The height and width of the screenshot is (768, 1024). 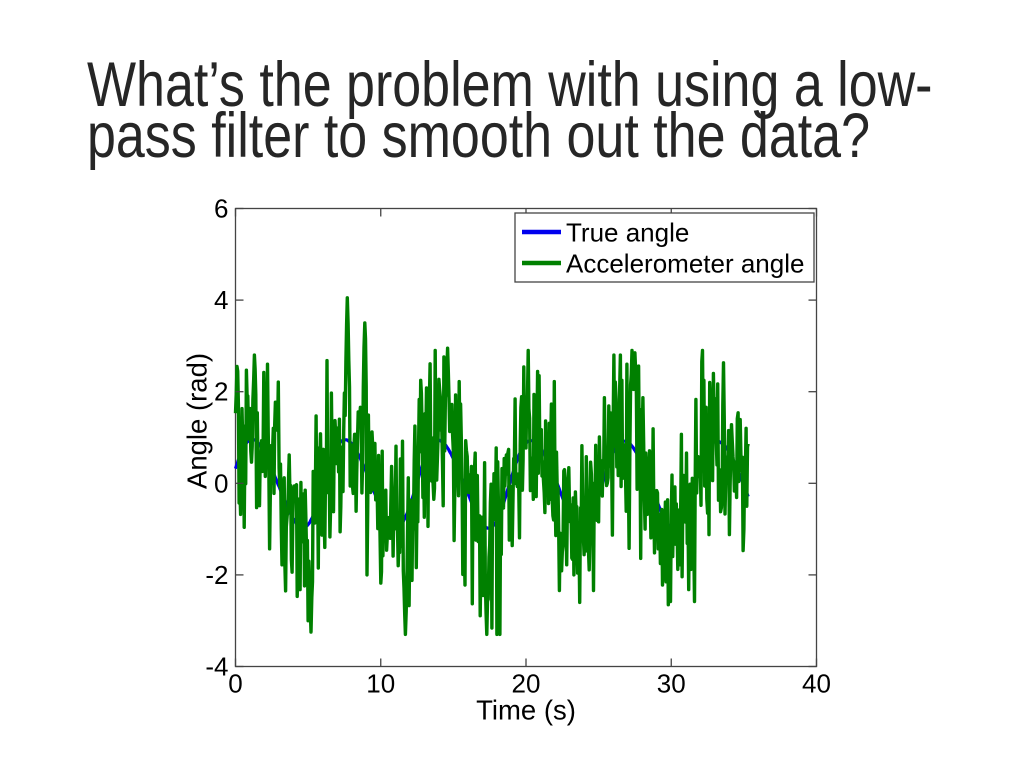 What do you see at coordinates (221, 483) in the screenshot?
I see `y-tick-label: 0` at bounding box center [221, 483].